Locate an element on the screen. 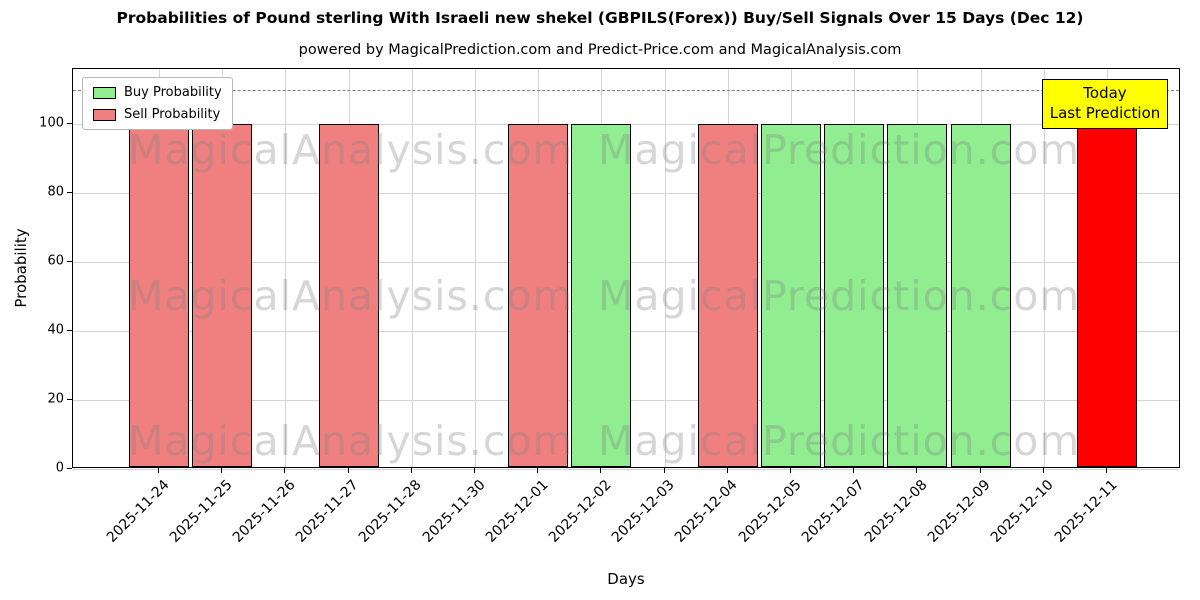  y-tick-label: 0 is located at coordinates (59, 468).